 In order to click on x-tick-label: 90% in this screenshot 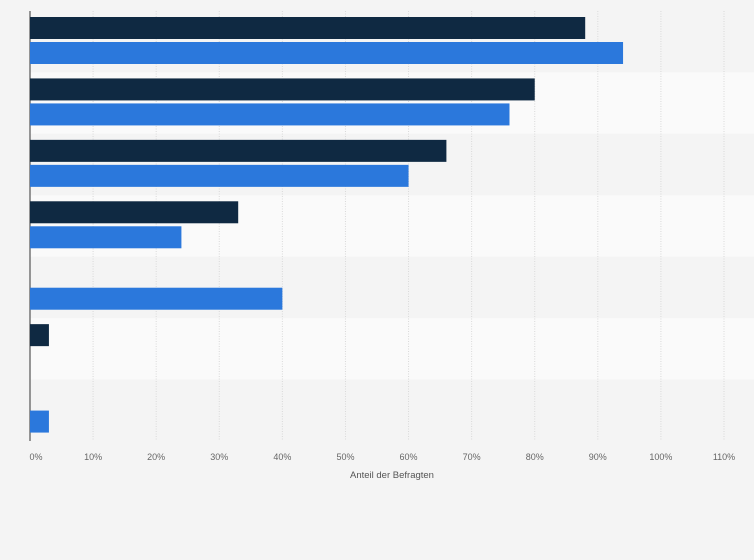, I will do `click(598, 457)`.